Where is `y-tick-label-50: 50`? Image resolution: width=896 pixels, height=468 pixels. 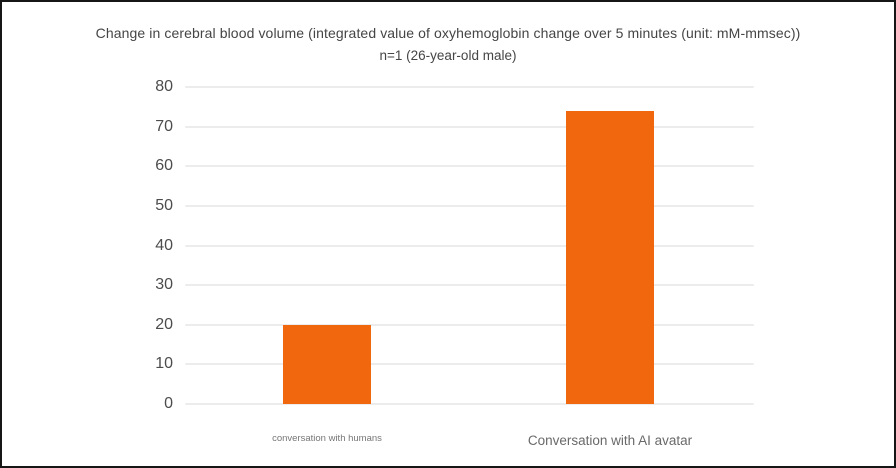
y-tick-label-50: 50 is located at coordinates (164, 205).